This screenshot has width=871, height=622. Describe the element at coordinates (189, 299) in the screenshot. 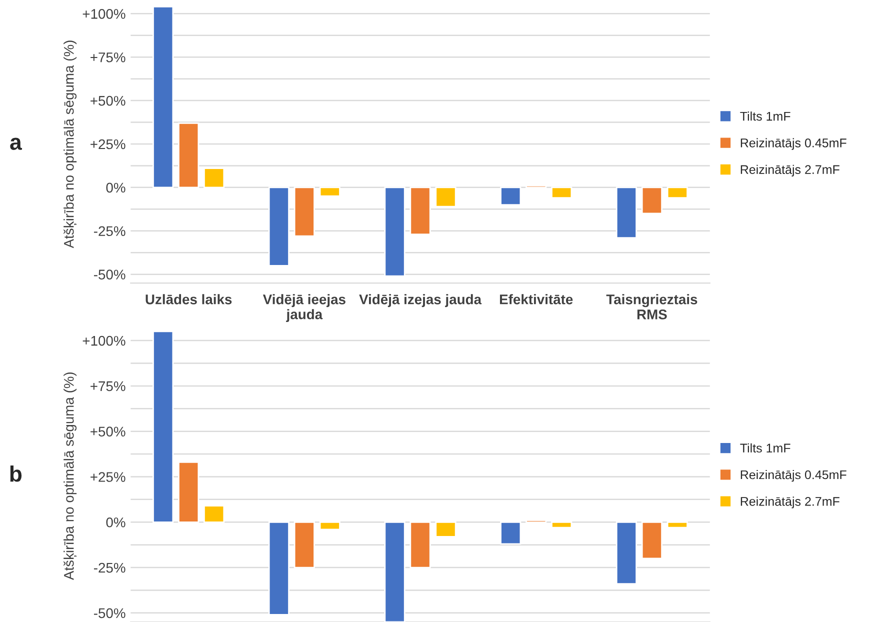

I see `x-tick-label: Uzlādes laiks` at that location.